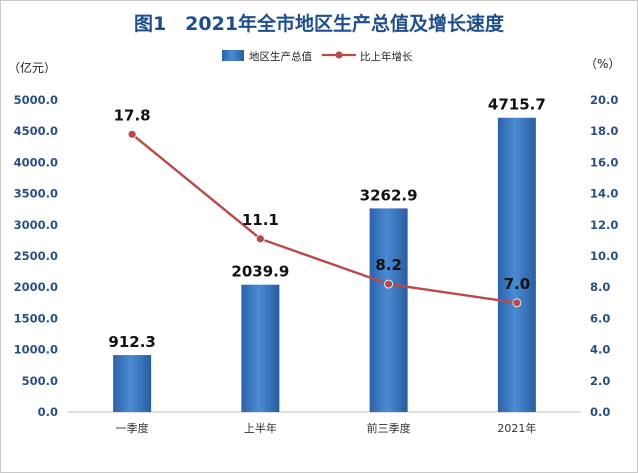 The height and width of the screenshot is (473, 638). I want to click on left-y-tick-label: 500.0, so click(40, 381).